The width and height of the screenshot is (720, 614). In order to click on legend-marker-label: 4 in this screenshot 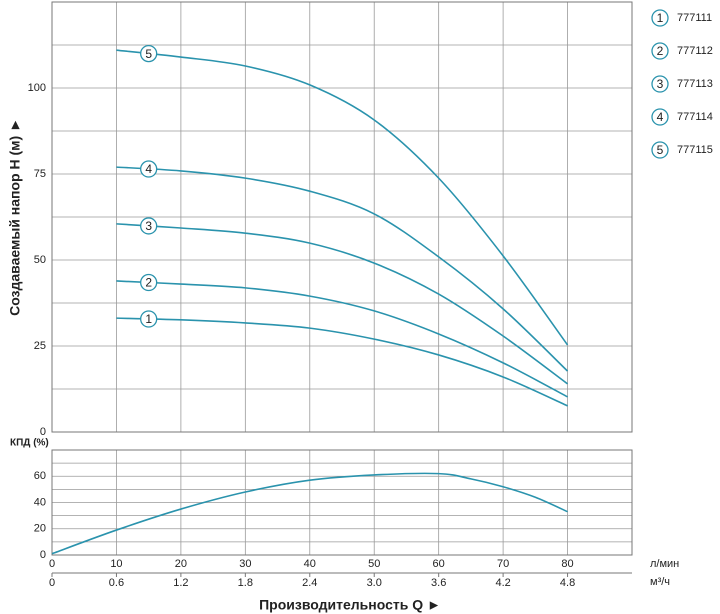, I will do `click(660, 117)`.